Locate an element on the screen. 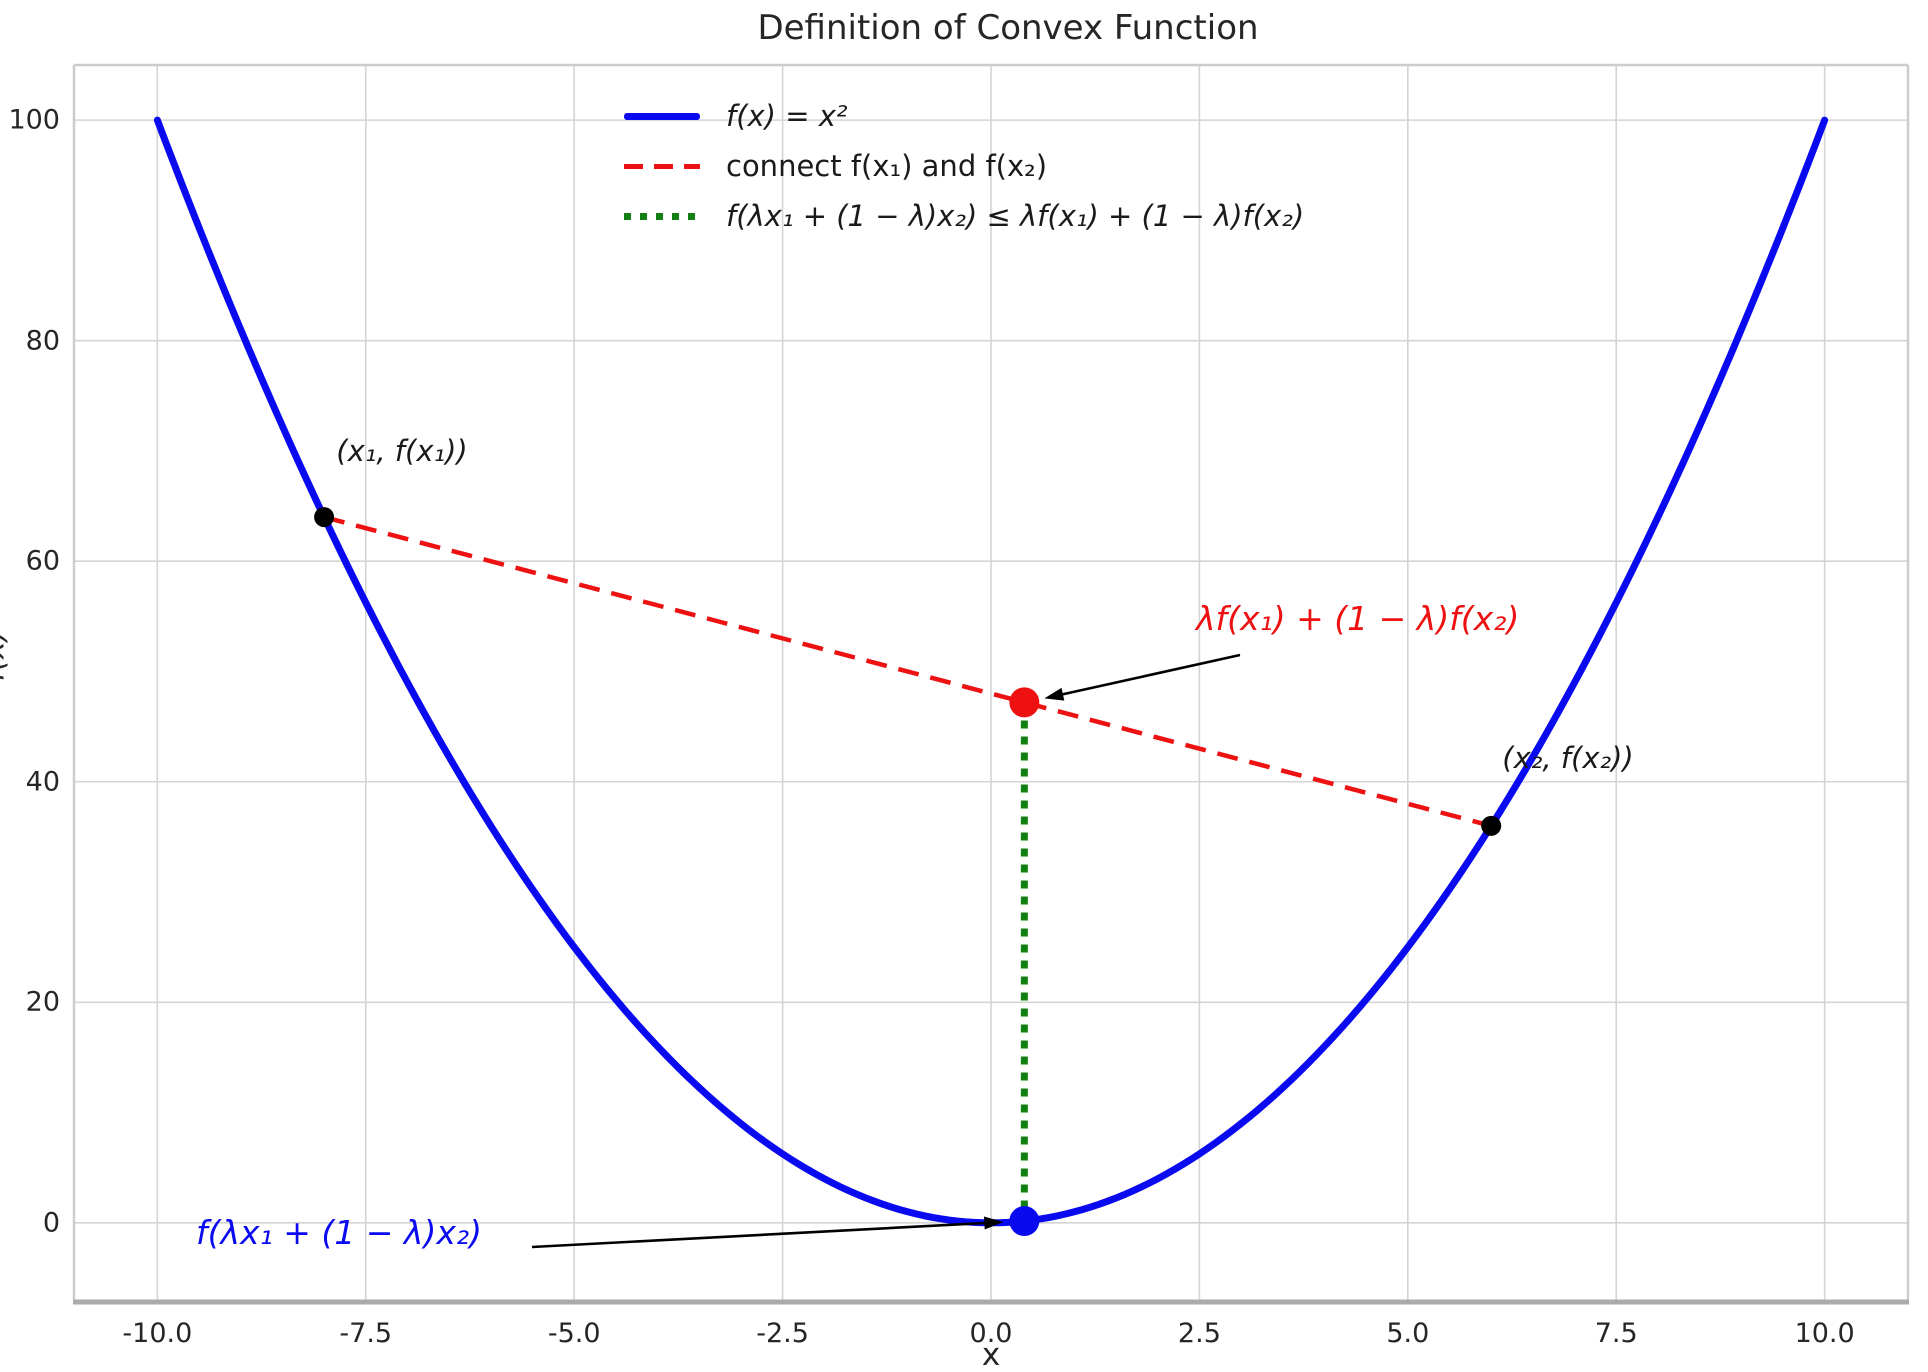  x-tick-label: 7.5 is located at coordinates (1616, 1333).